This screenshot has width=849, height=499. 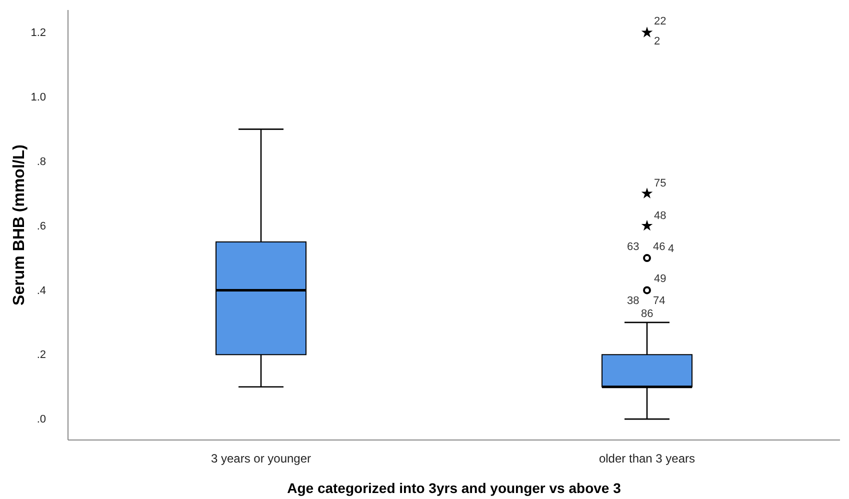 What do you see at coordinates (41, 290) in the screenshot?
I see `y-tick-label: .4` at bounding box center [41, 290].